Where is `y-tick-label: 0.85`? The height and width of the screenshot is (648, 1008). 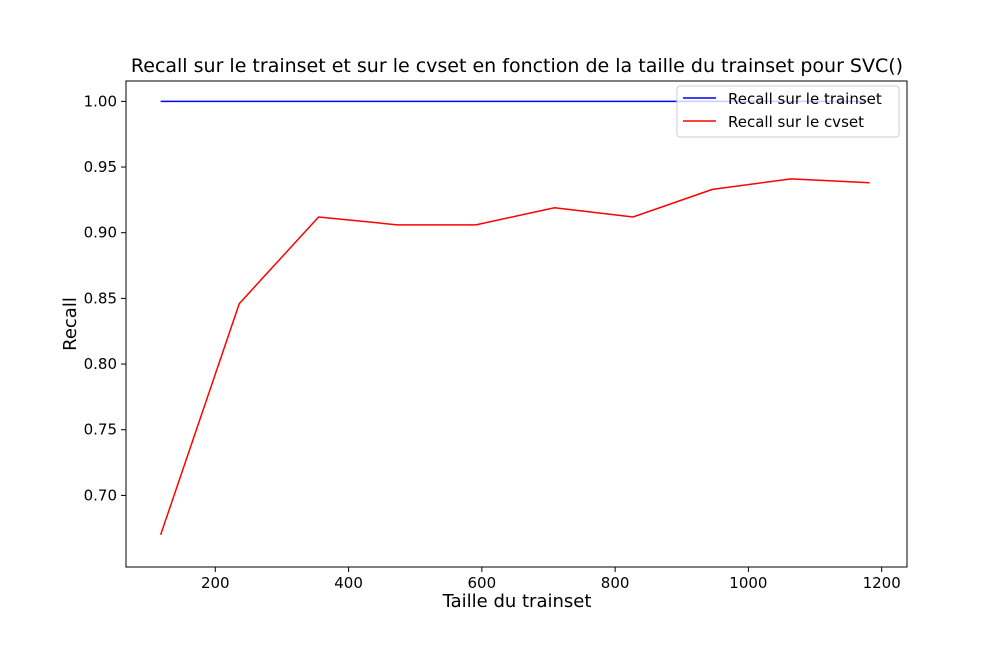 y-tick-label: 0.85 is located at coordinates (100, 298).